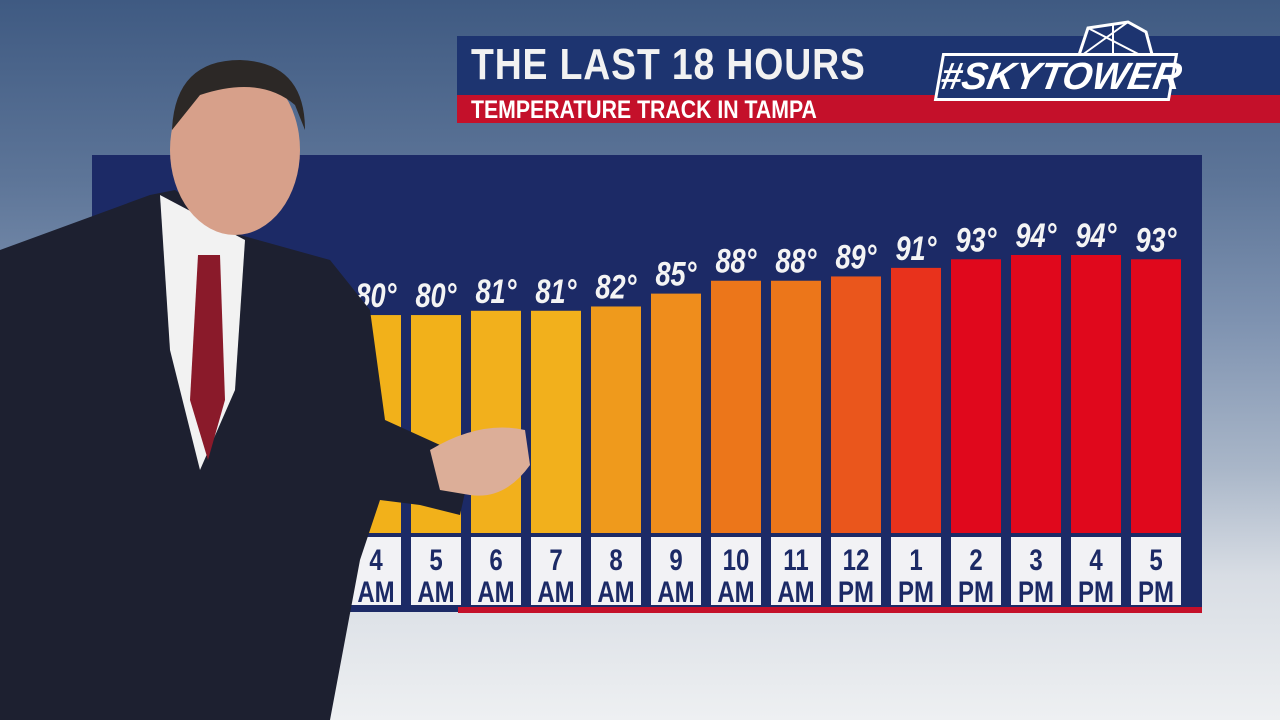 This screenshot has height=720, width=1280. I want to click on bar-8-AM, so click(616, 419).